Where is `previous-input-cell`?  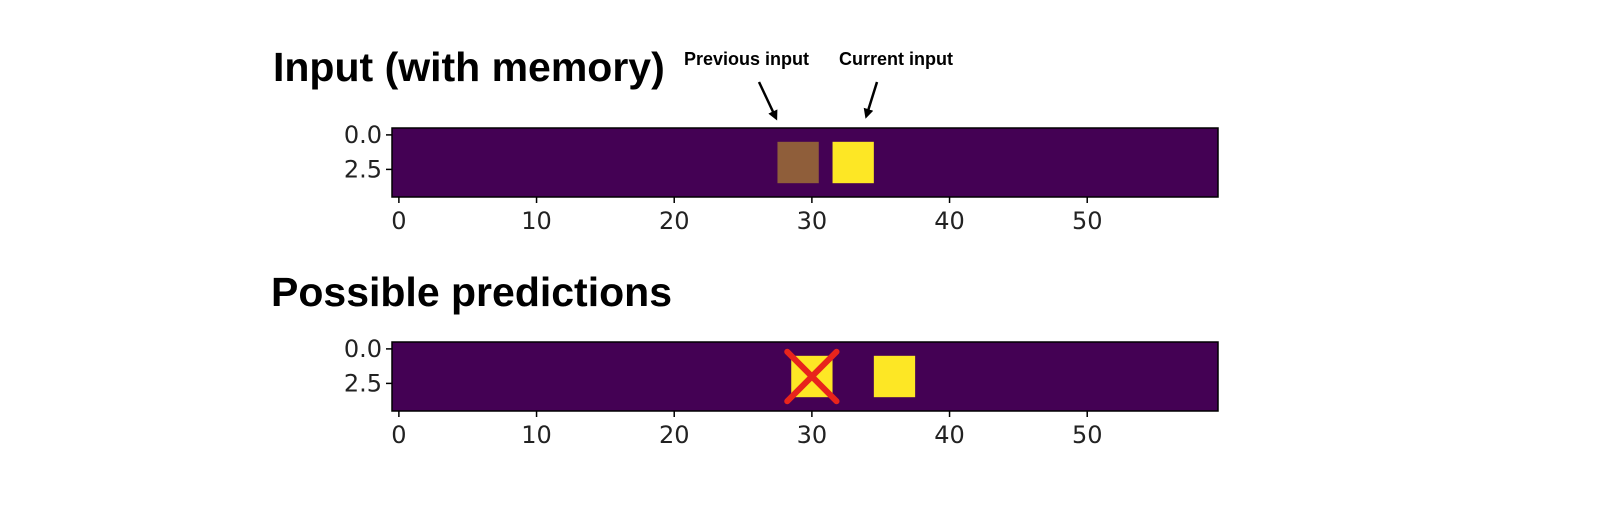 previous-input-cell is located at coordinates (798, 162).